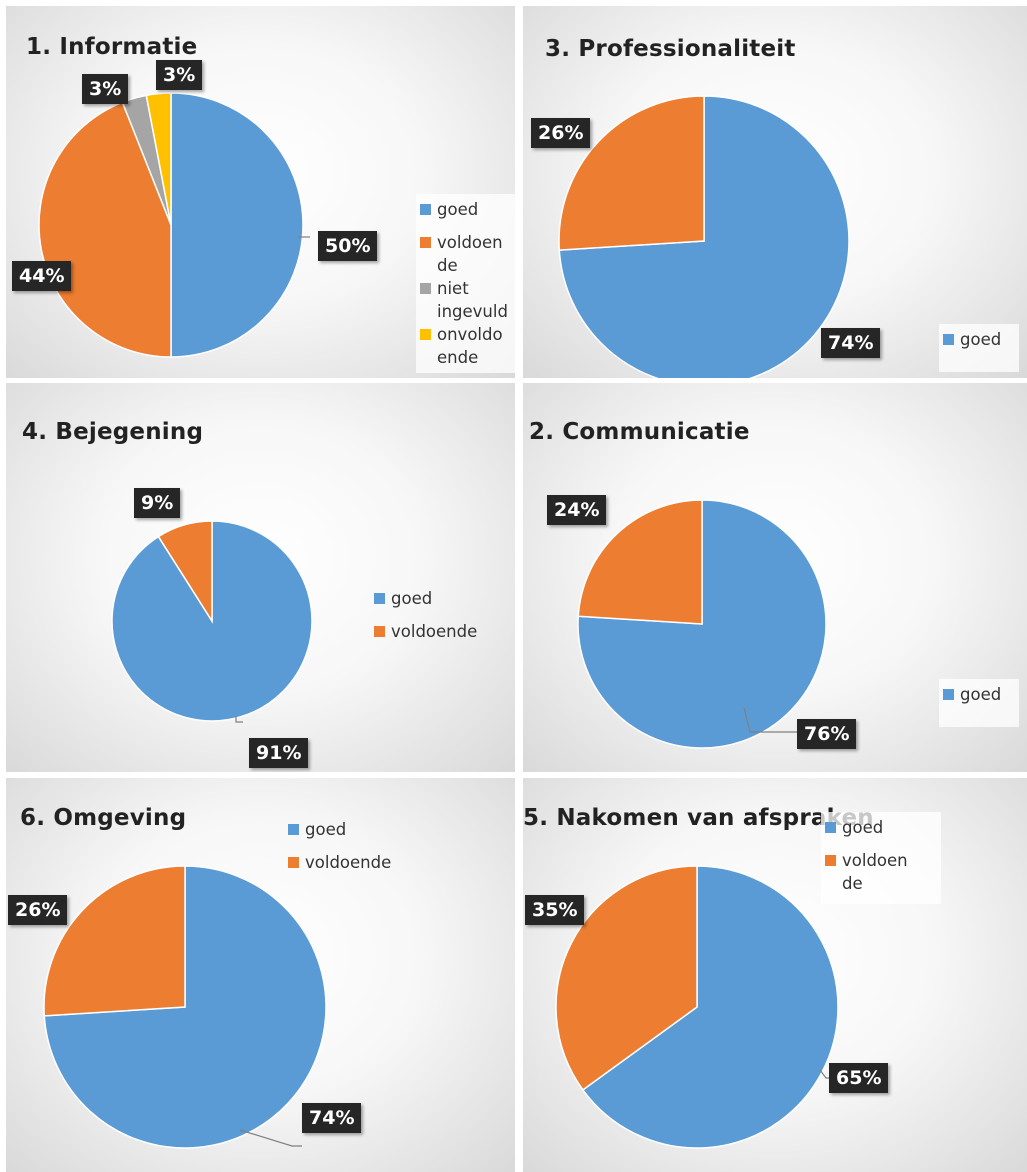 The image size is (1027, 1172). I want to click on data-label: 24%, so click(577, 510).